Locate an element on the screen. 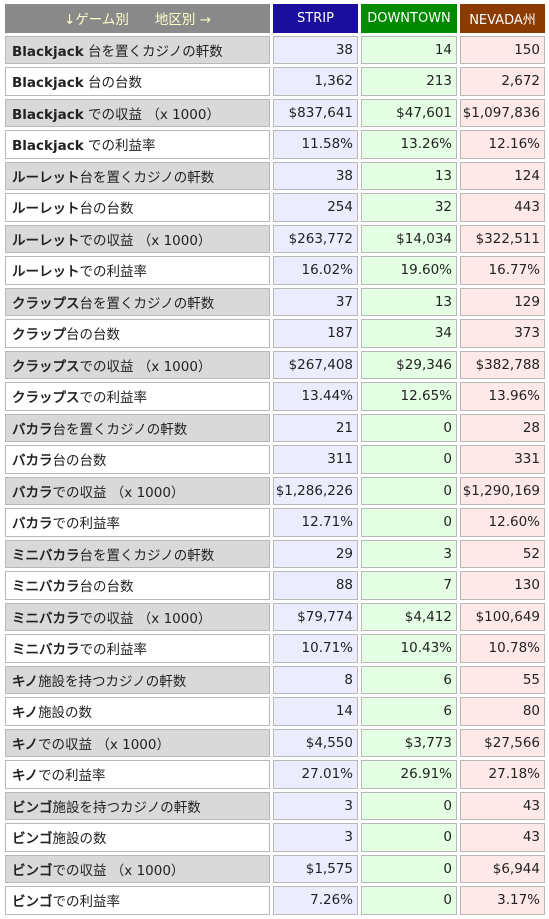 This screenshot has width=549, height=919. row-label: キノ施設の数 is located at coordinates (137, 711).